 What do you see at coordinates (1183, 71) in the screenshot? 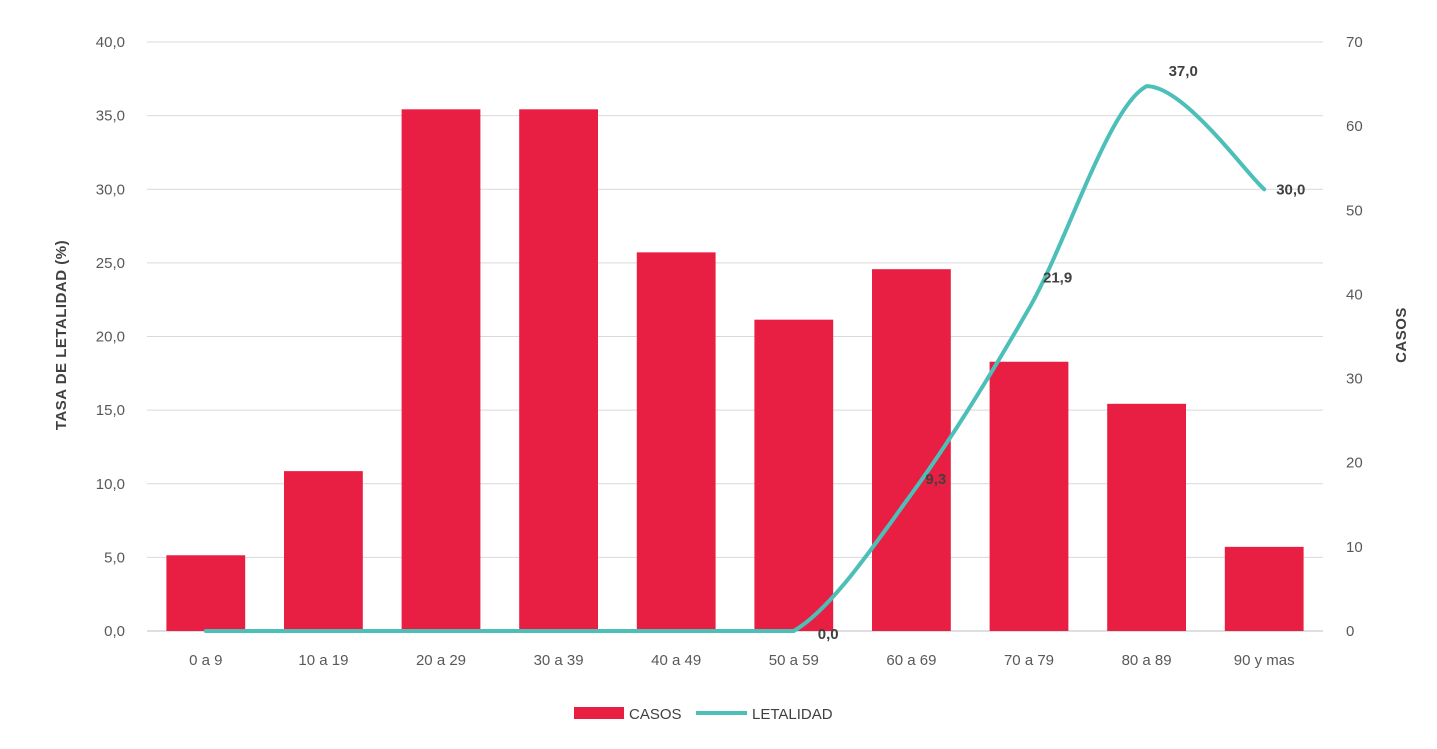
I see `line-data-label: 37,0` at bounding box center [1183, 71].